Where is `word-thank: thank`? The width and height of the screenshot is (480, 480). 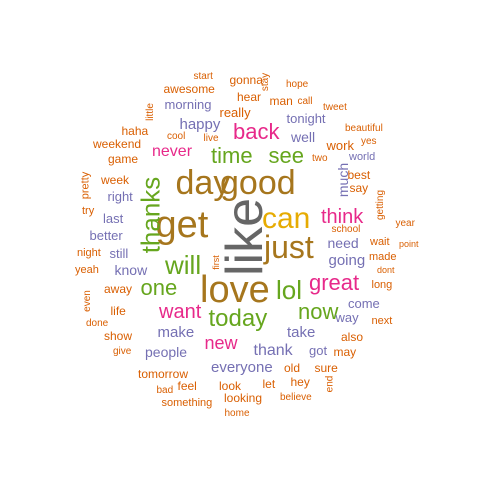
word-thank: thank is located at coordinates (273, 350).